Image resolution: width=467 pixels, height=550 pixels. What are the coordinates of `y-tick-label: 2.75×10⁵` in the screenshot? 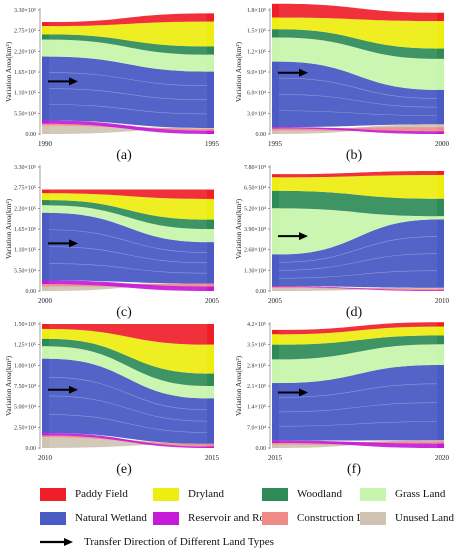 It's located at (25, 32).